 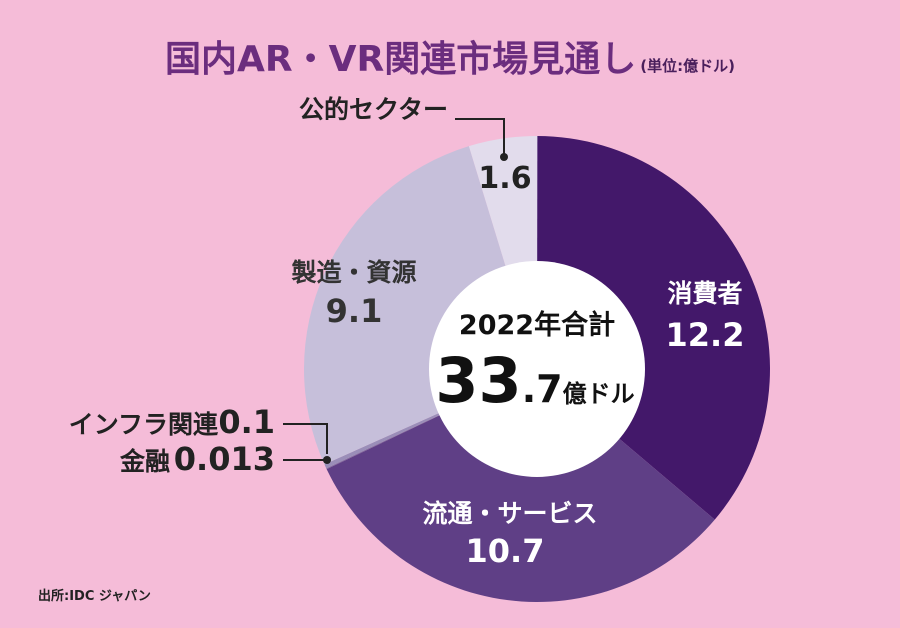 I want to click on center-total-caption: 2022年合計, so click(x=537, y=325).